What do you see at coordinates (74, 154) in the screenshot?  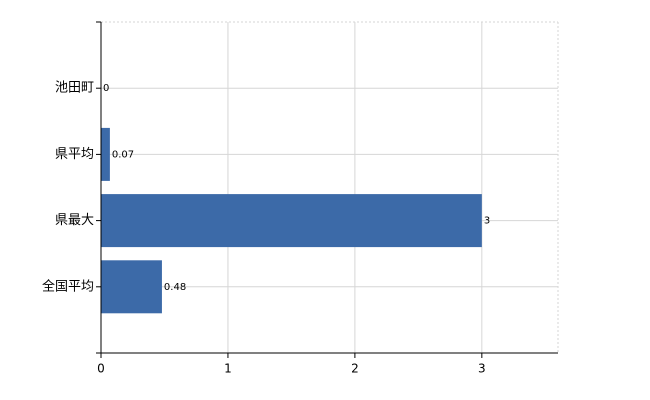 I see `y-tick-label: 県平均` at bounding box center [74, 154].